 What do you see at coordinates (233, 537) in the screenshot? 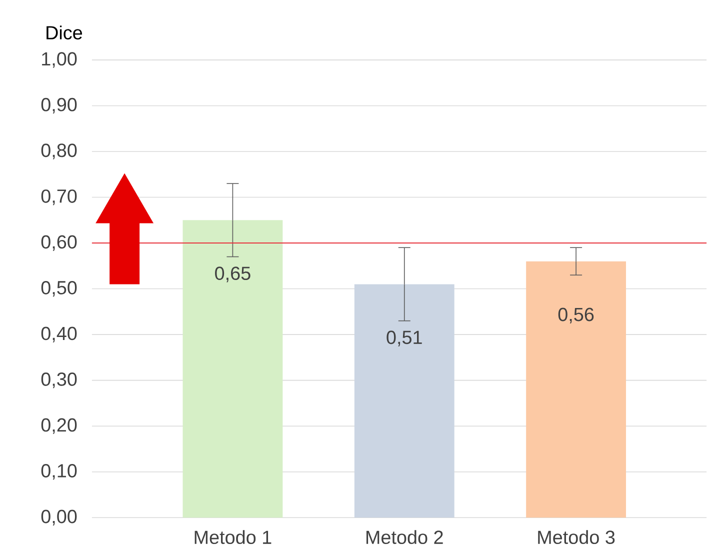
I see `x-tick-label: Metodo 1` at bounding box center [233, 537].